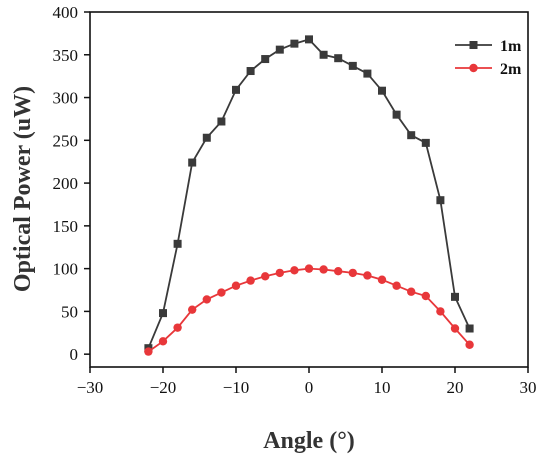  What do you see at coordinates (69, 311) in the screenshot?
I see `y-tick-label: 50` at bounding box center [69, 311].